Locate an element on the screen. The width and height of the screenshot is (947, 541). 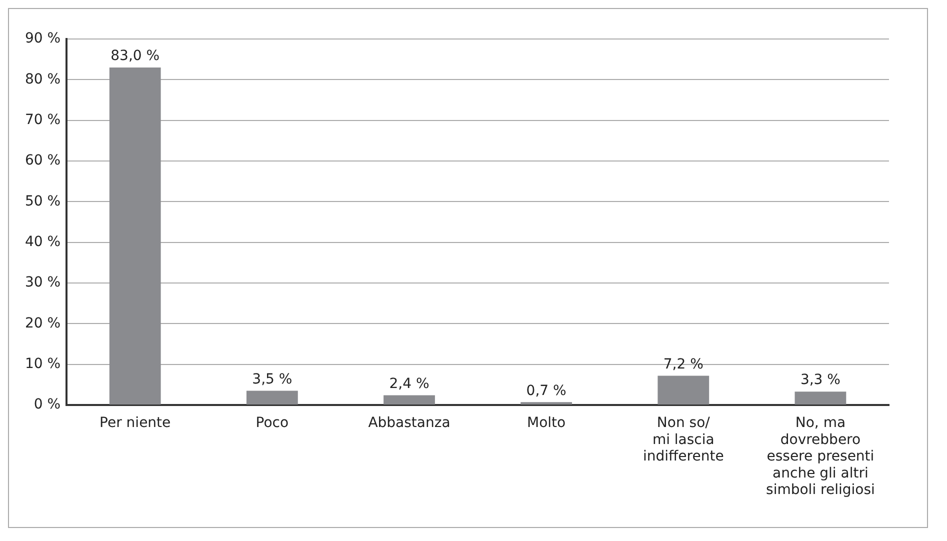
data-label: 7,2 % is located at coordinates (683, 364).